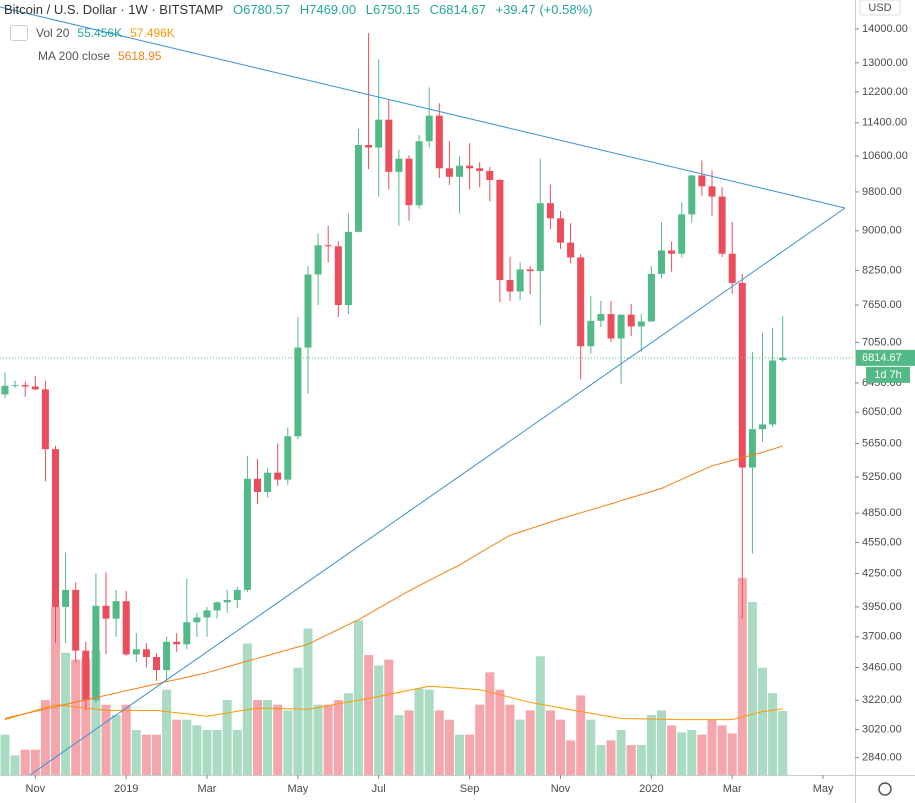 This screenshot has height=803, width=915. What do you see at coordinates (882, 192) in the screenshot?
I see `y-tick-label: 9800.00` at bounding box center [882, 192].